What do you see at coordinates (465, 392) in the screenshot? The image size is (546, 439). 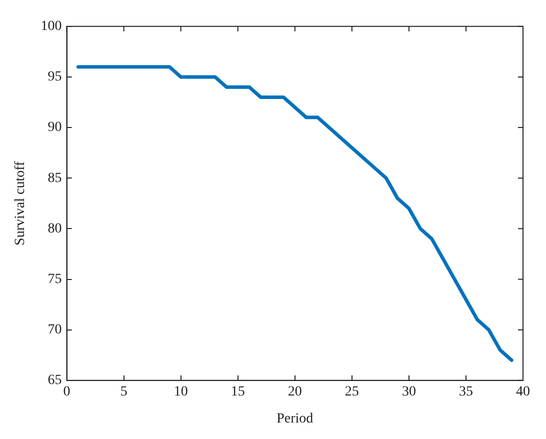 I see `x-tick-label: 35` at bounding box center [465, 392].